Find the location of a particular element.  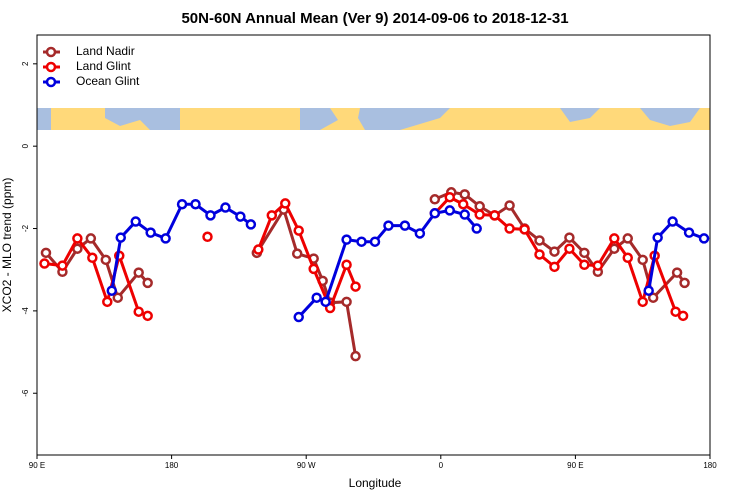

y-tick-label: 2 is located at coordinates (25, 63).